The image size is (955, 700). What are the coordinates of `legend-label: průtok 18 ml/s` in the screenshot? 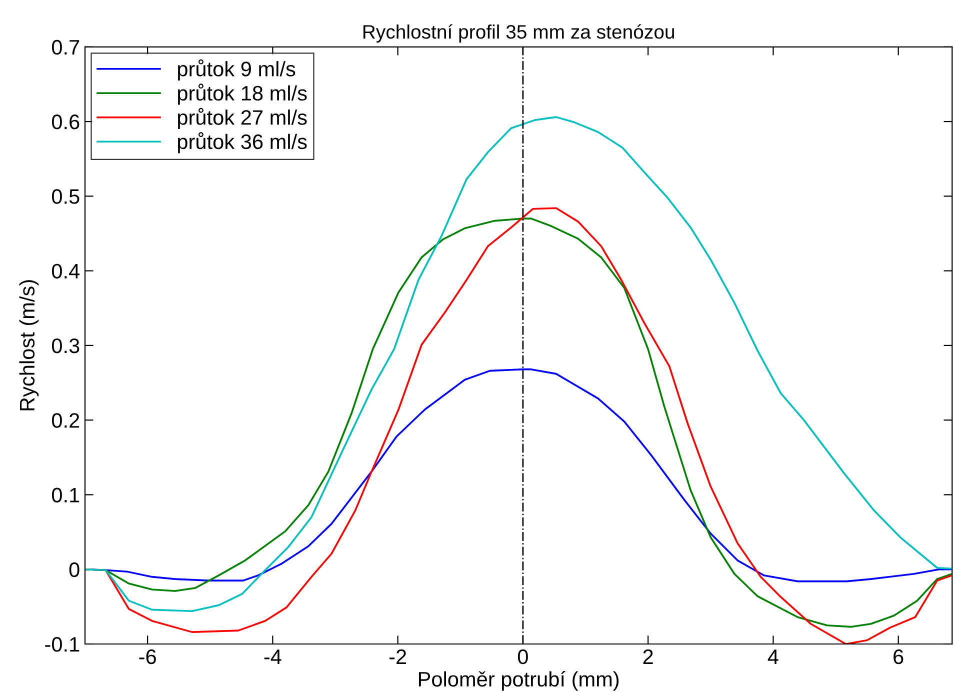 It's located at (242, 94).